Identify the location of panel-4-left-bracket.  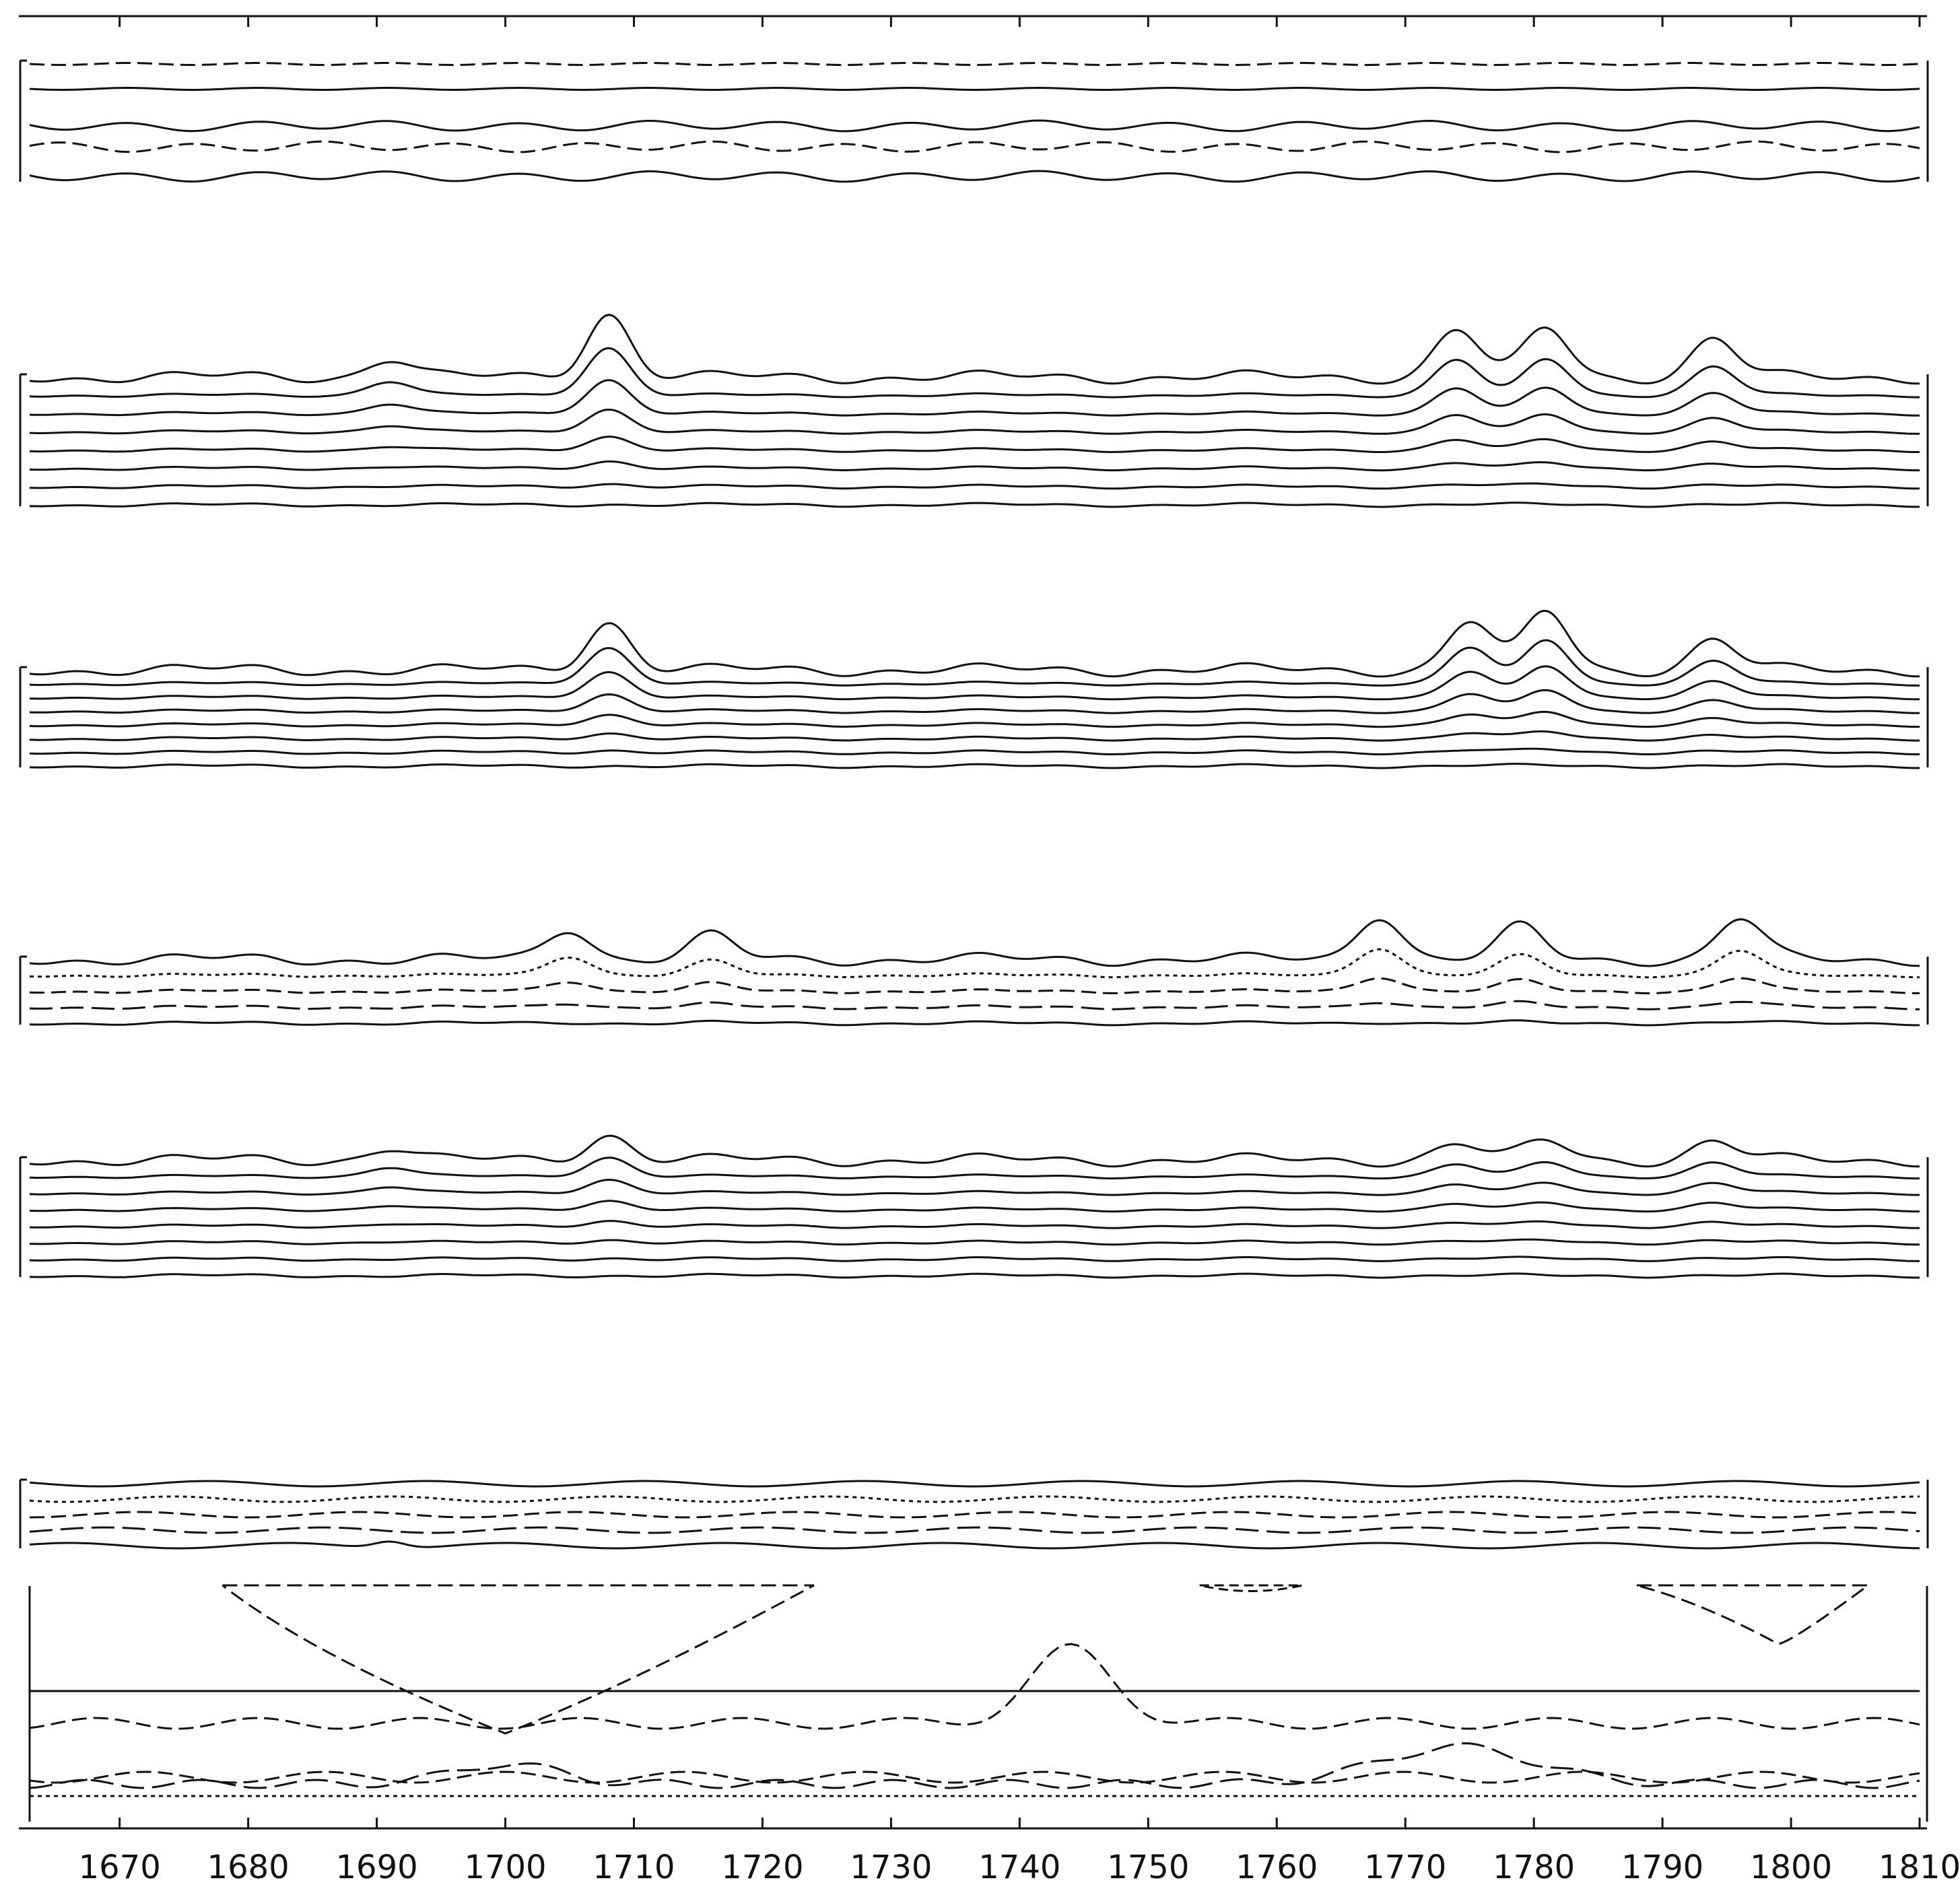
(23, 990).